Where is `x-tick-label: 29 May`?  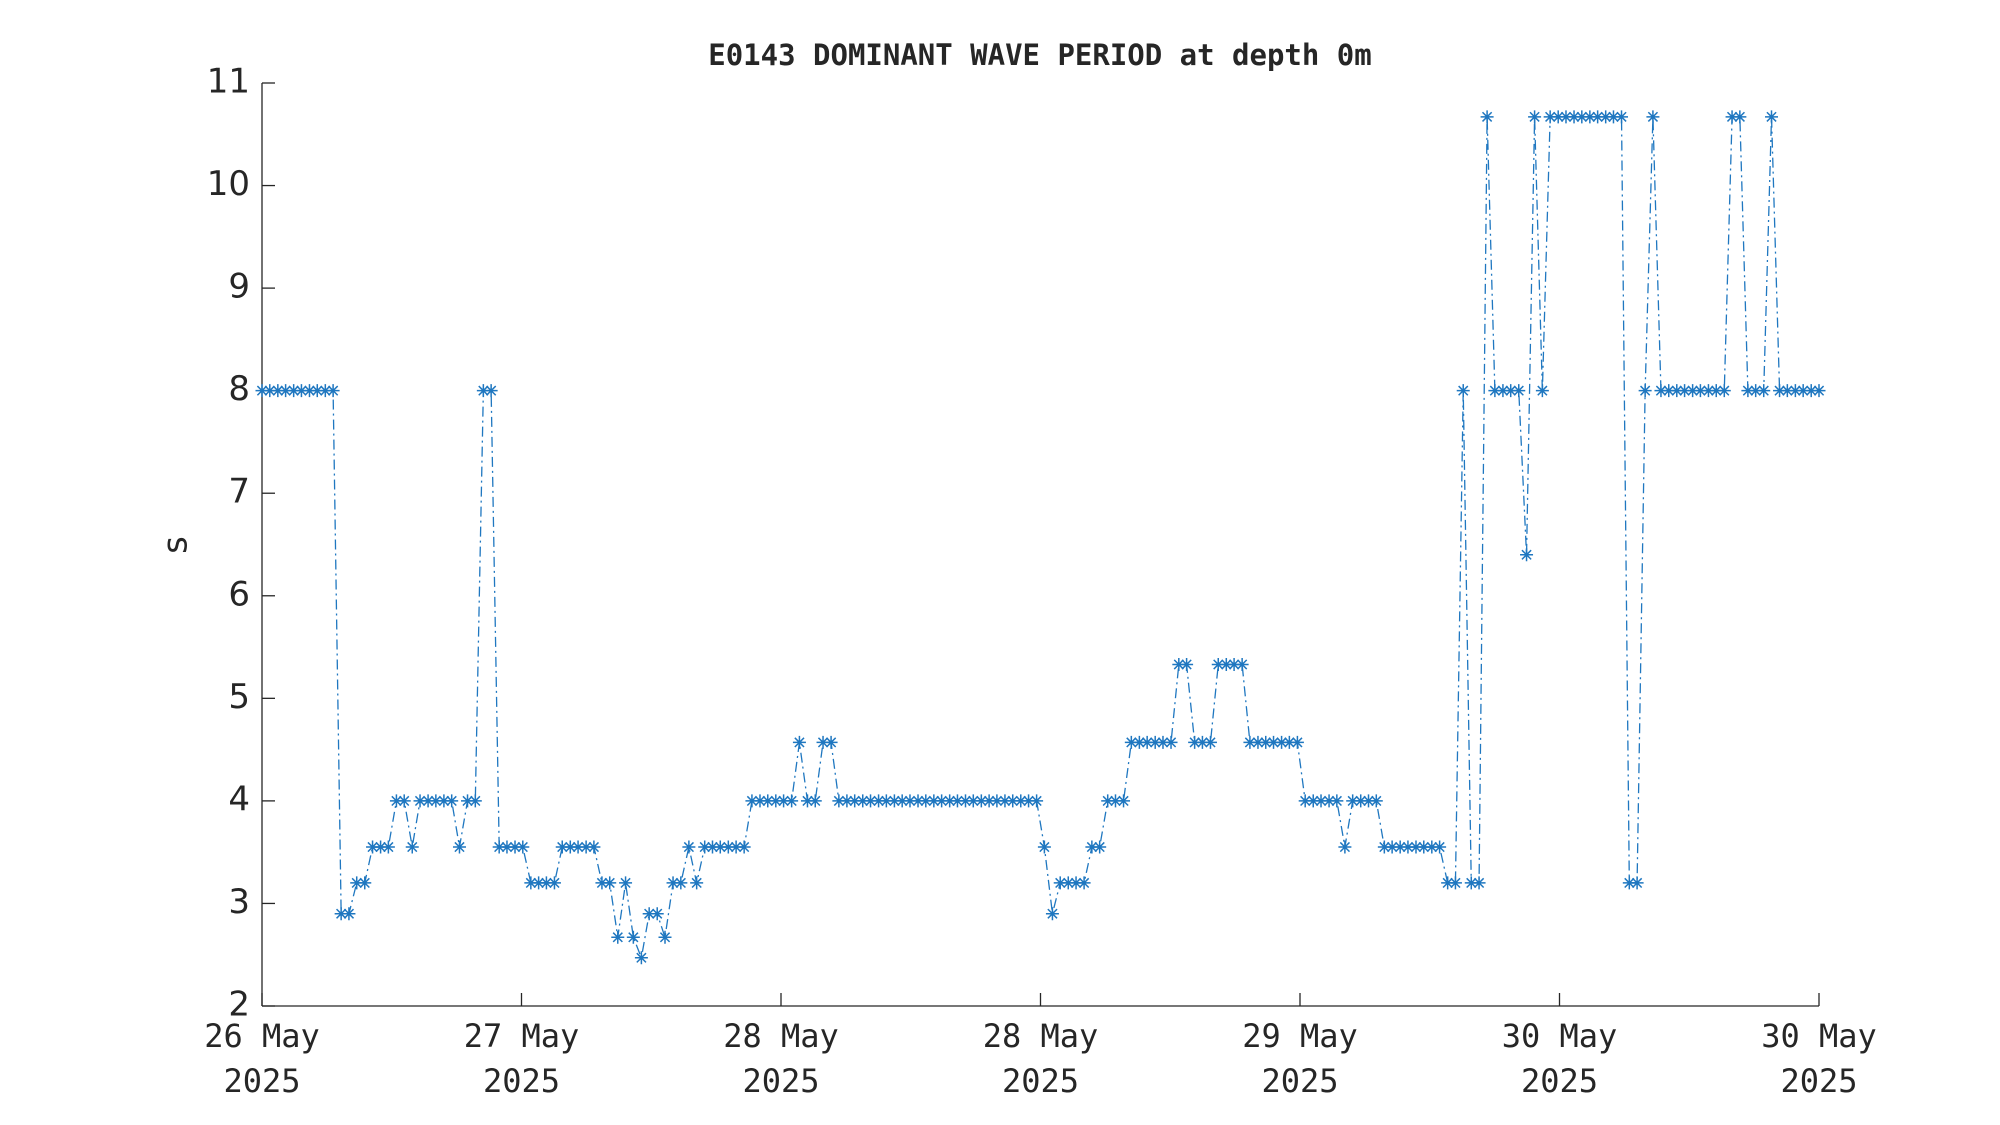
x-tick-label: 29 May is located at coordinates (1300, 1036).